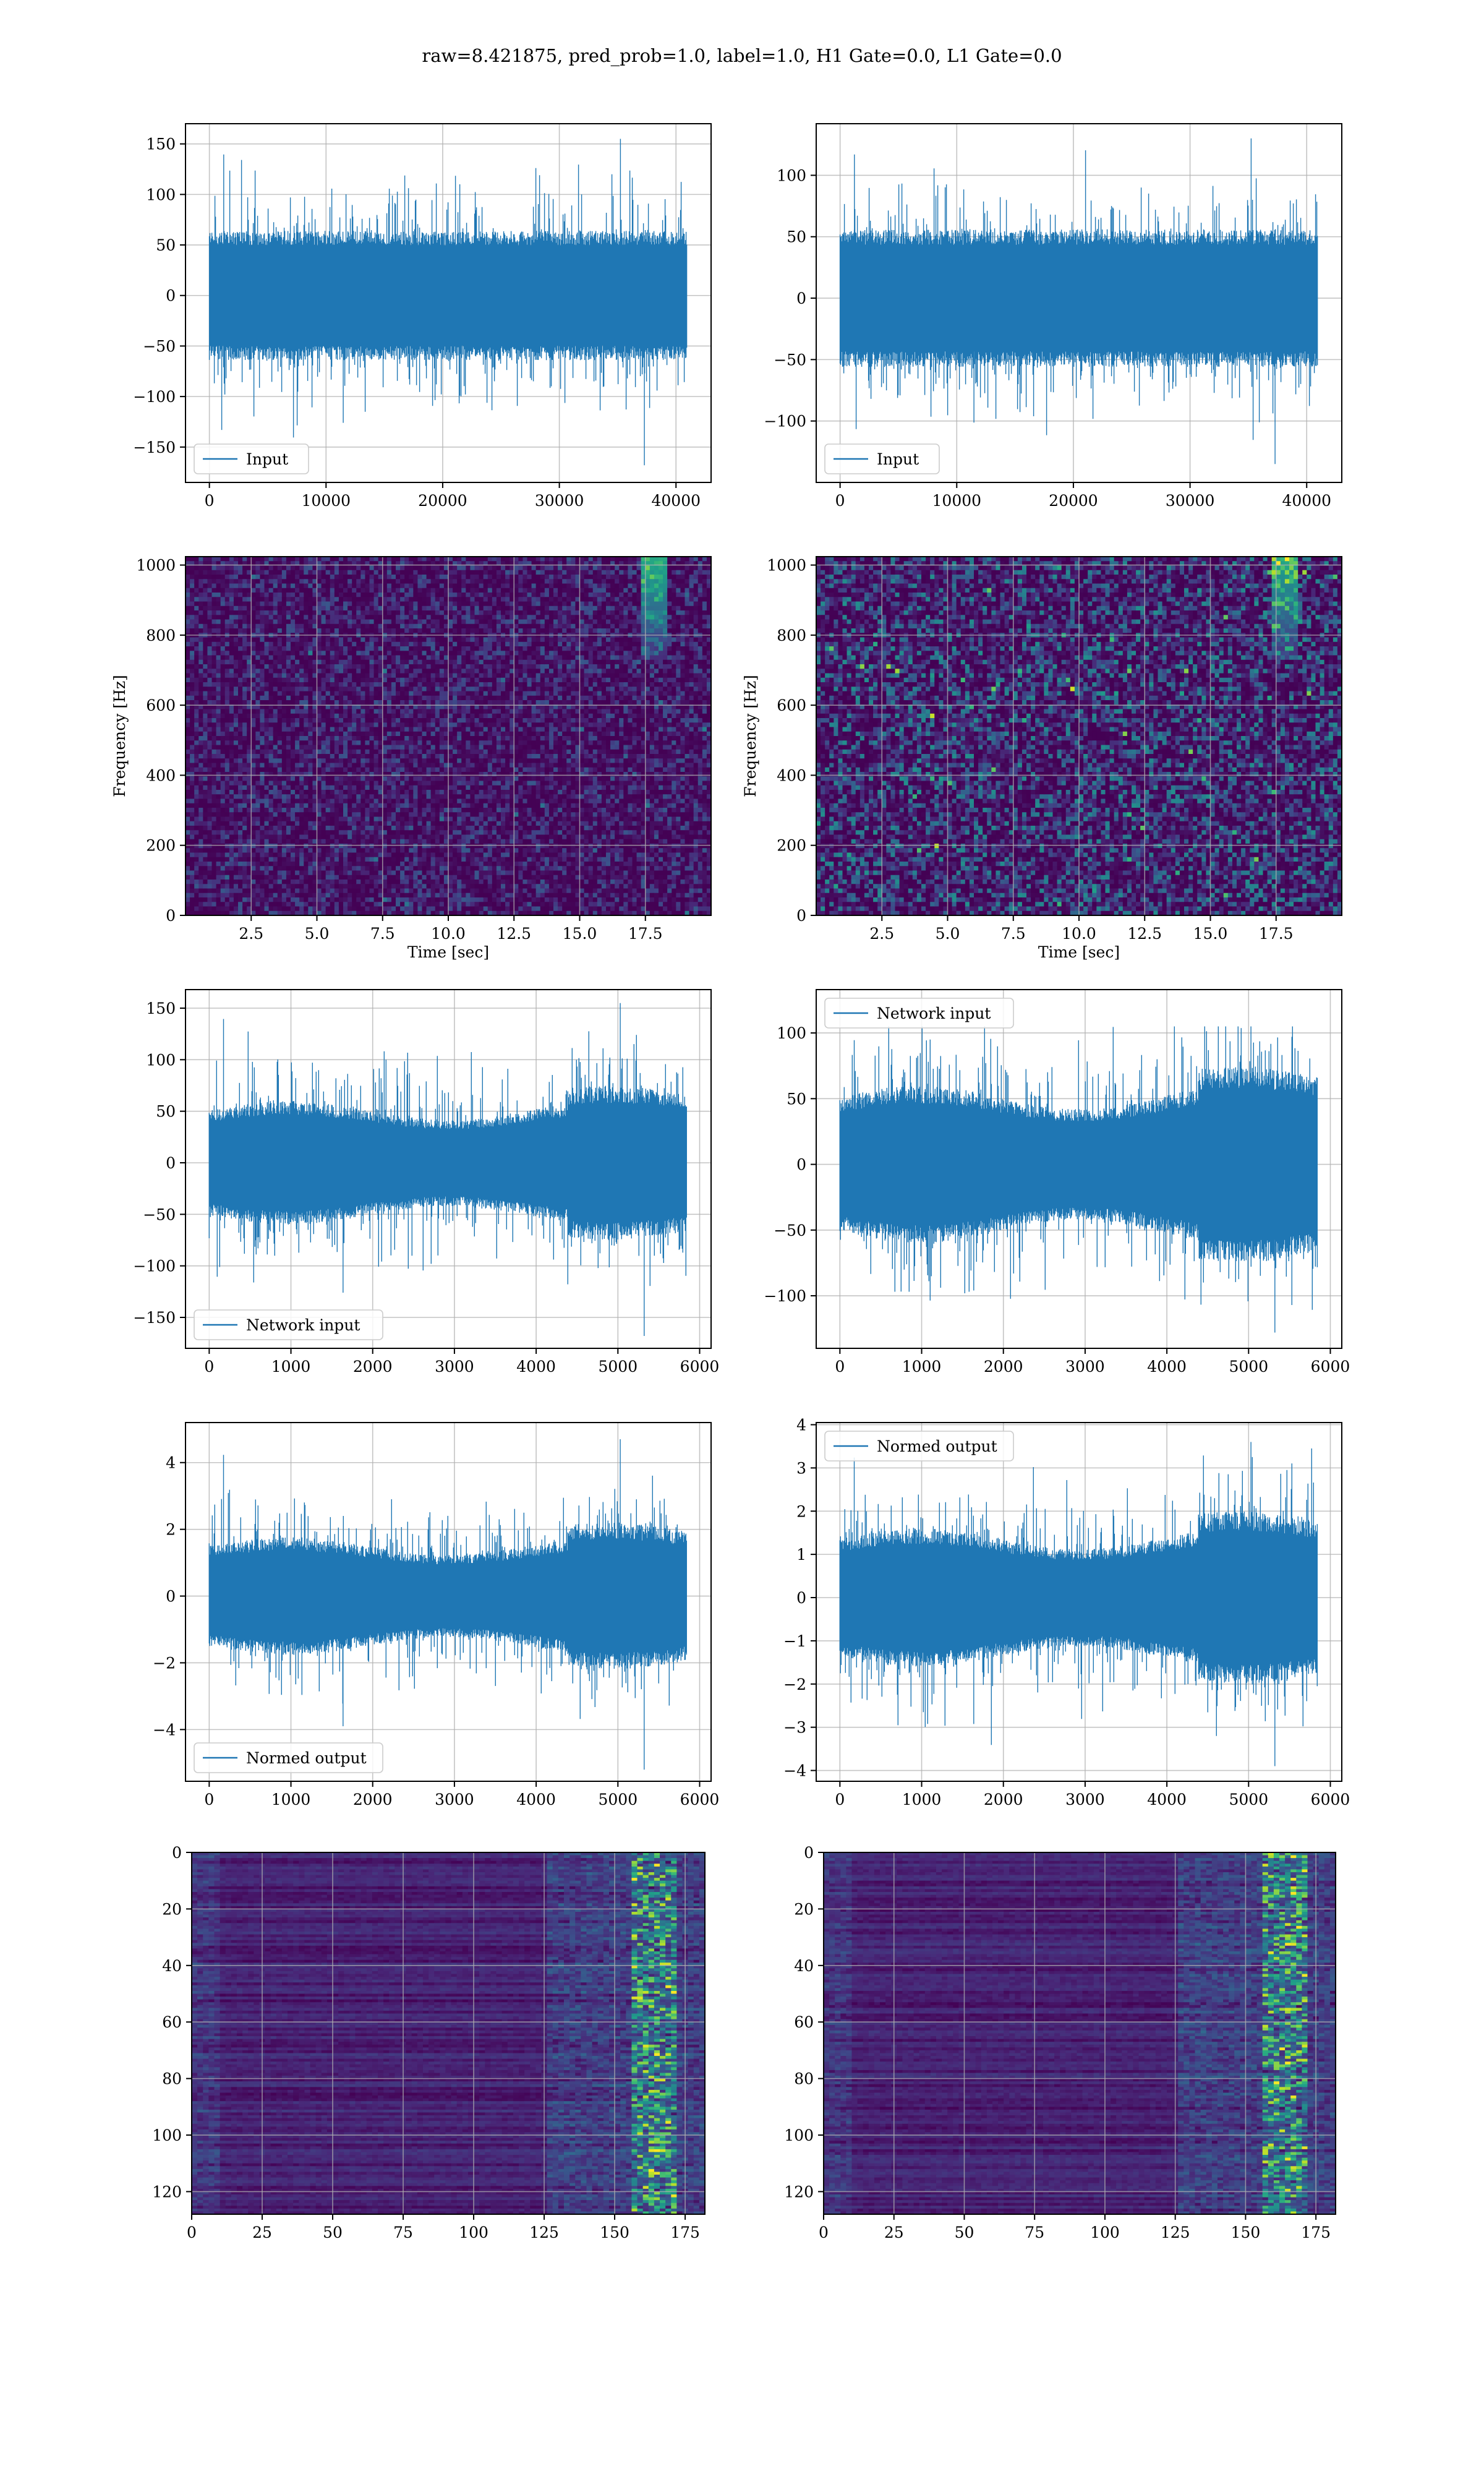 The width and height of the screenshot is (1484, 2474). Describe the element at coordinates (796, 237) in the screenshot. I see `l1-input-ytick-label-3: 50` at that location.